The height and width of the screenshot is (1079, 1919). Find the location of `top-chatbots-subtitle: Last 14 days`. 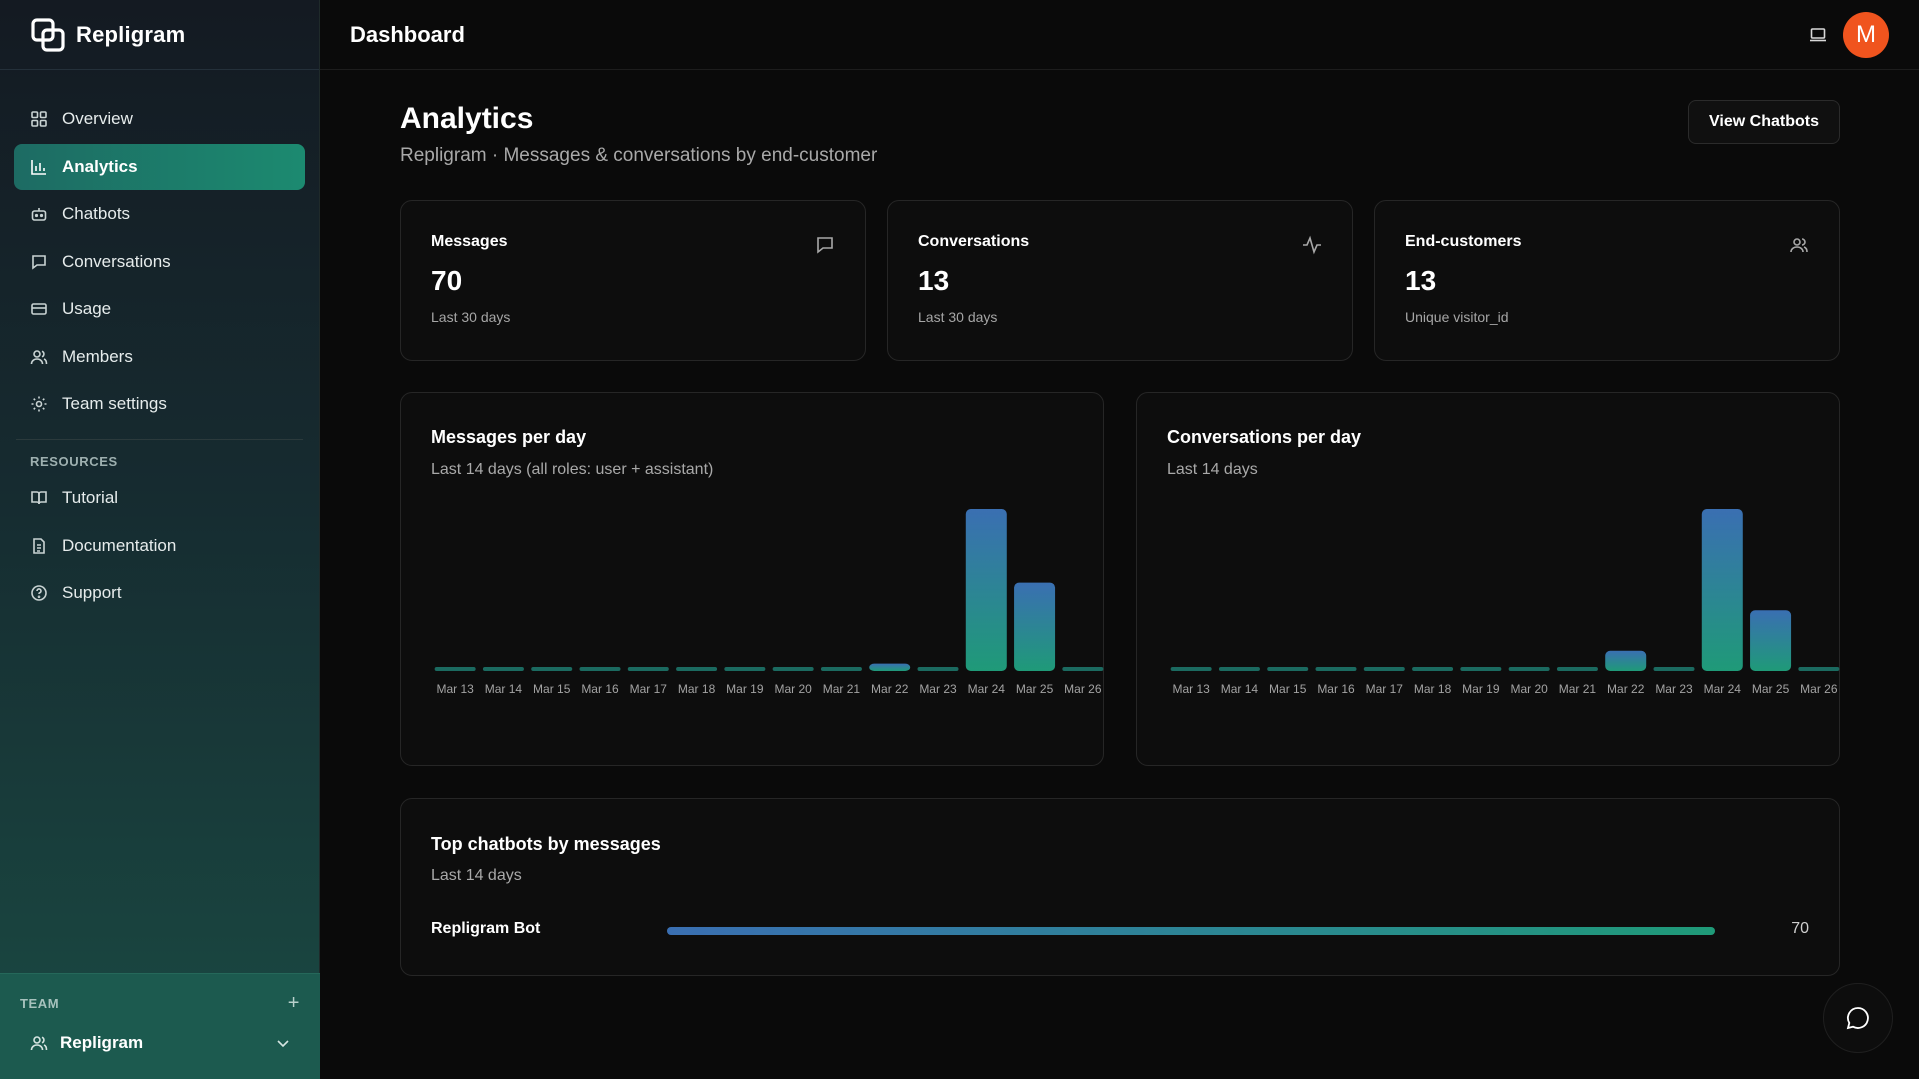

top-chatbots-subtitle: Last 14 days is located at coordinates (476, 875).